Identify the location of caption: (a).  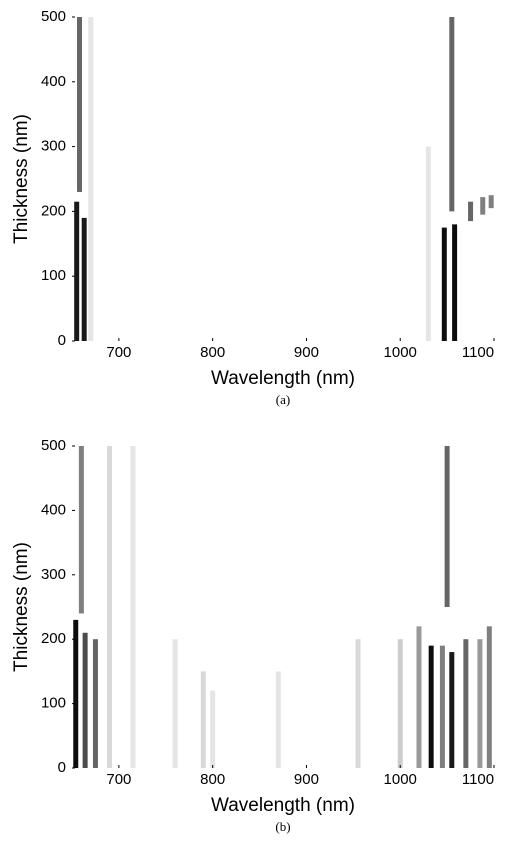
(283, 399).